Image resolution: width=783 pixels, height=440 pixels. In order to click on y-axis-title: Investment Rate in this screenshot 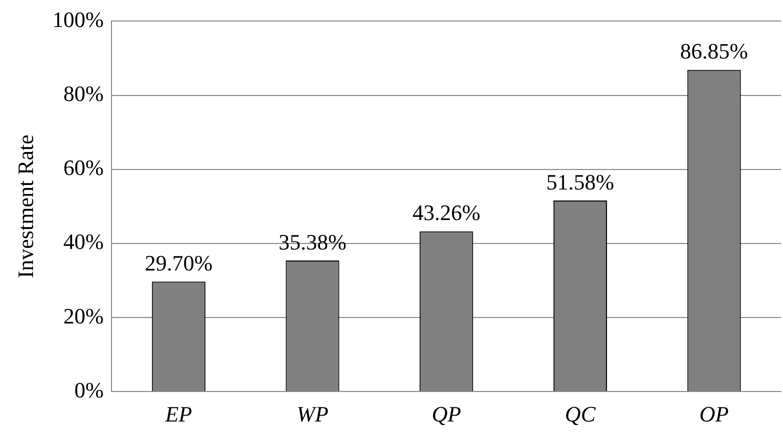, I will do `click(25, 206)`.